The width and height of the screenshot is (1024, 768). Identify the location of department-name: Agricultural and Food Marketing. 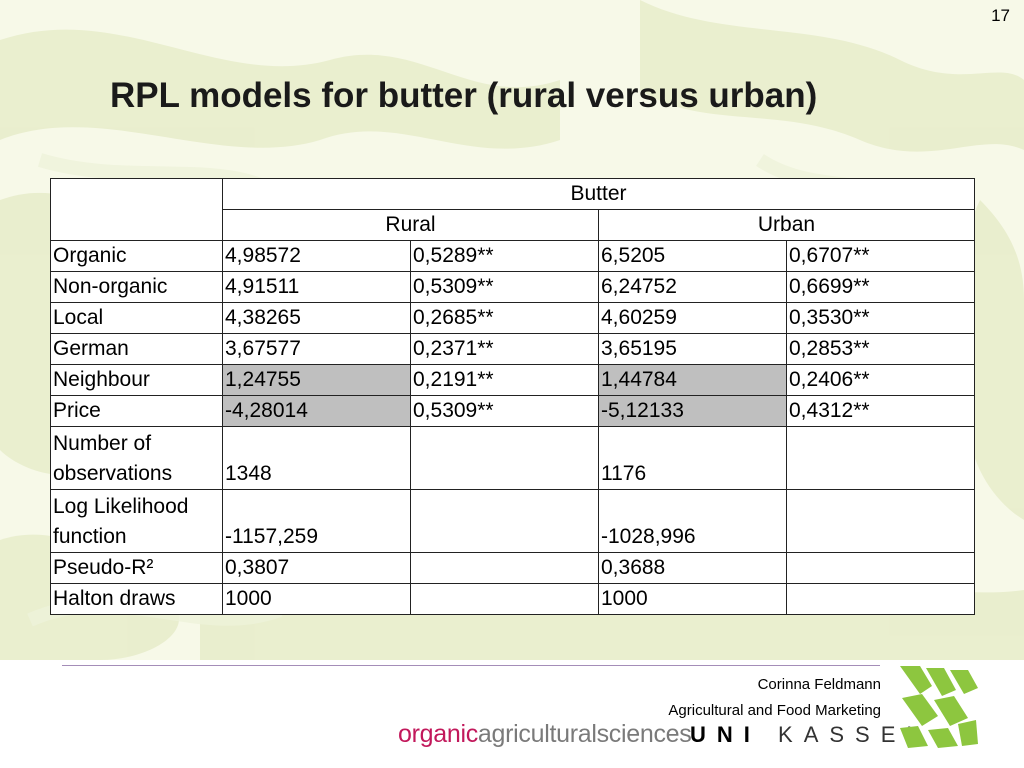
(774, 710).